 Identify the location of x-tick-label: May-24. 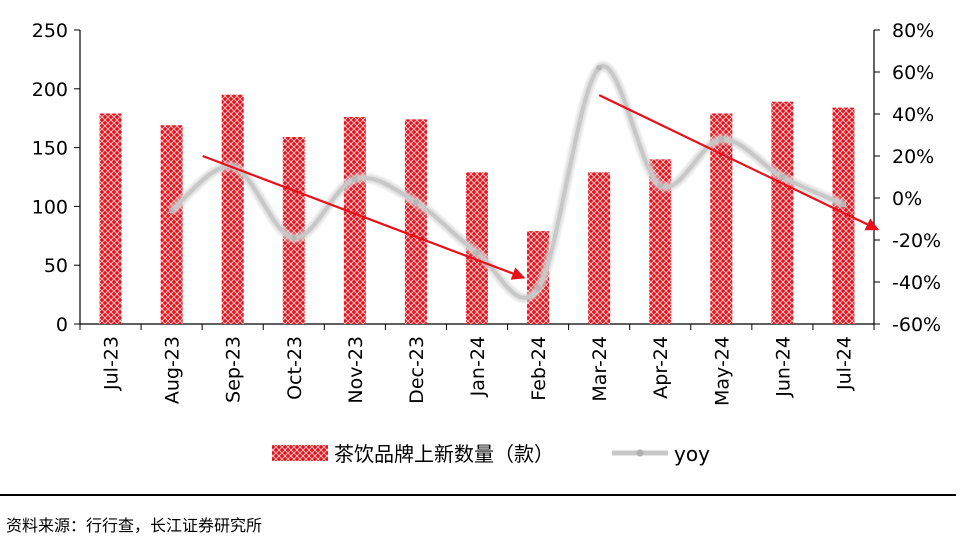
(722, 371).